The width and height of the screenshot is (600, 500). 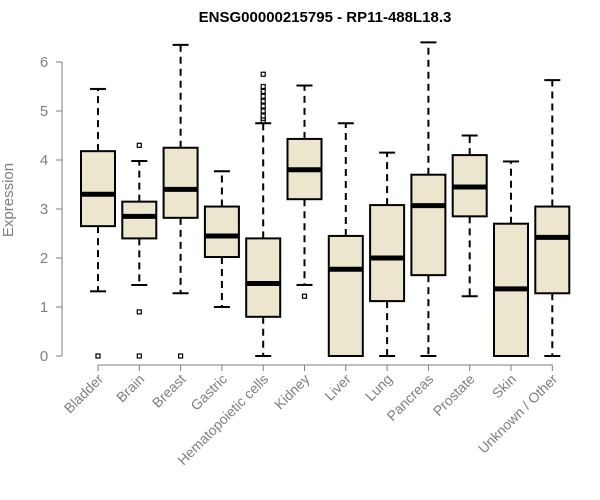 What do you see at coordinates (44, 209) in the screenshot?
I see `y-tick-label: 3` at bounding box center [44, 209].